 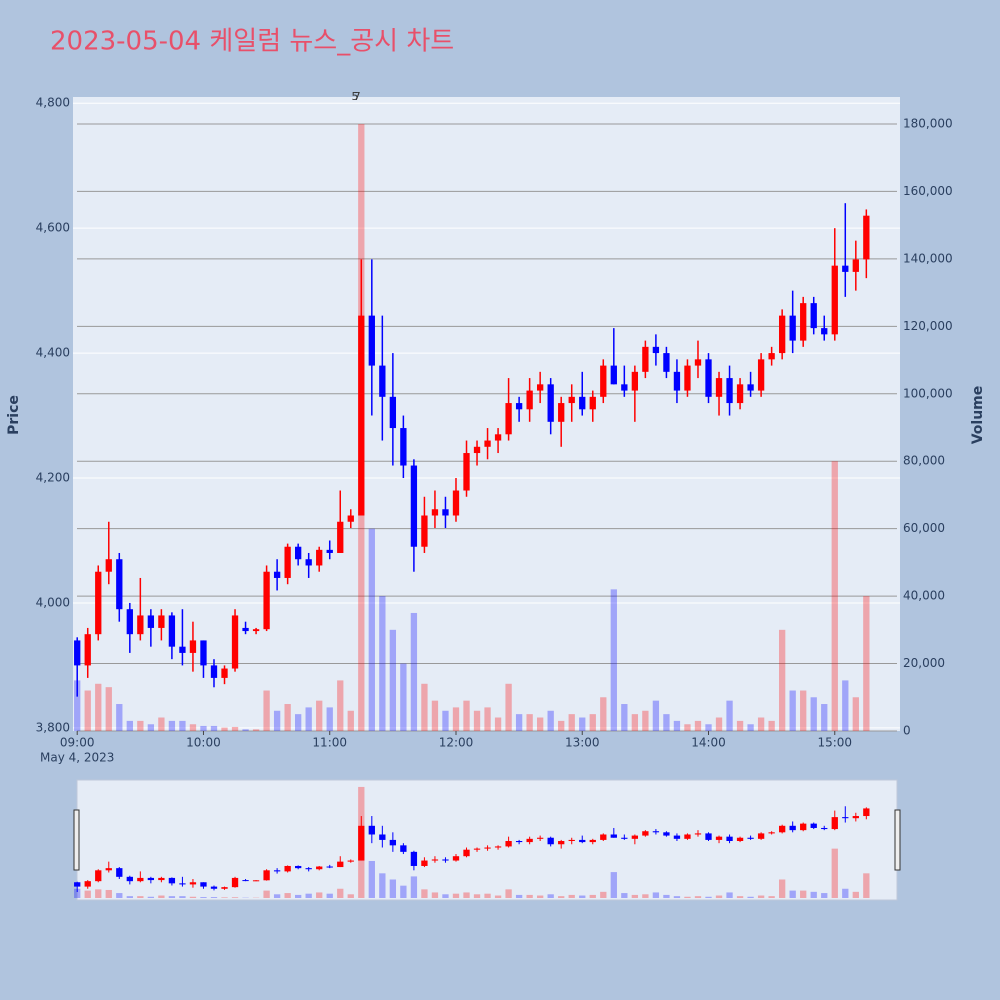 I want to click on range-slider, so click(x=487, y=840).